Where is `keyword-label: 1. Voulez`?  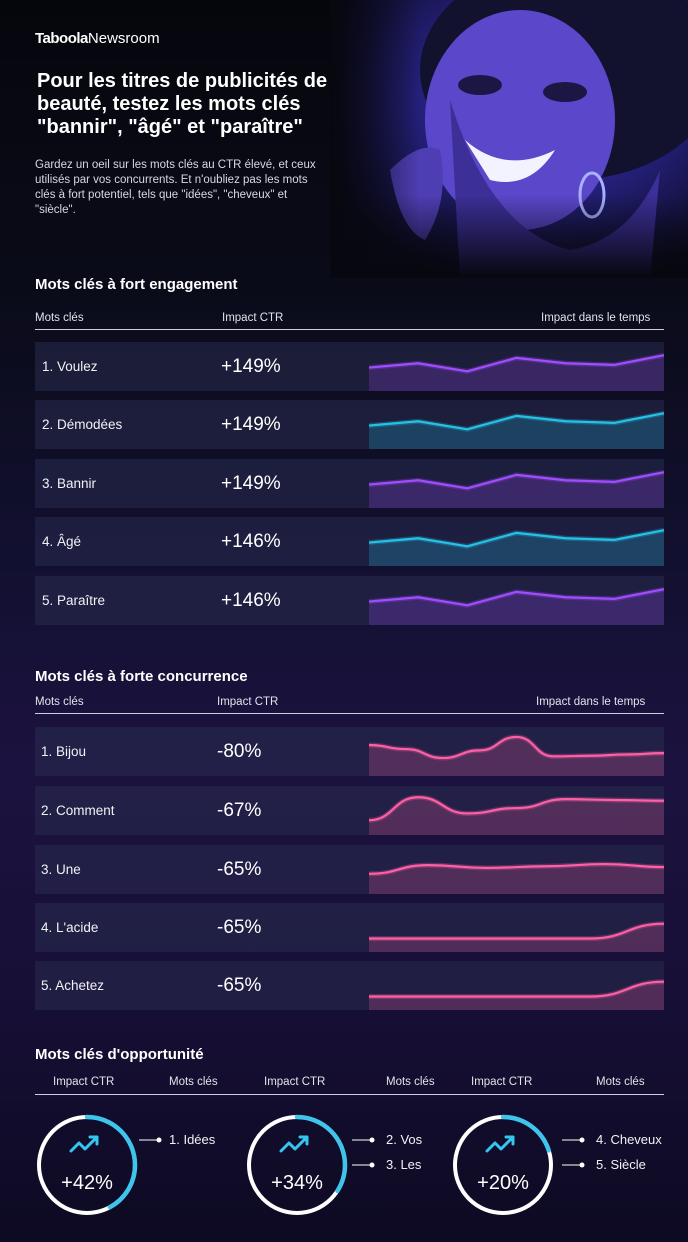 keyword-label: 1. Voulez is located at coordinates (70, 366).